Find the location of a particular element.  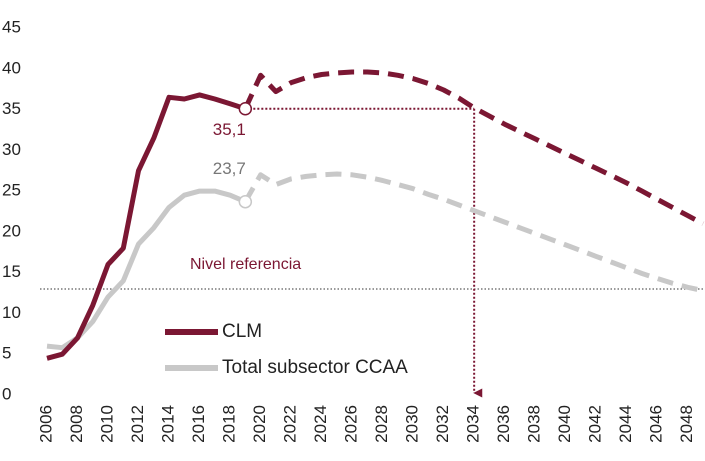

x-tick-label: 2024 is located at coordinates (320, 424).